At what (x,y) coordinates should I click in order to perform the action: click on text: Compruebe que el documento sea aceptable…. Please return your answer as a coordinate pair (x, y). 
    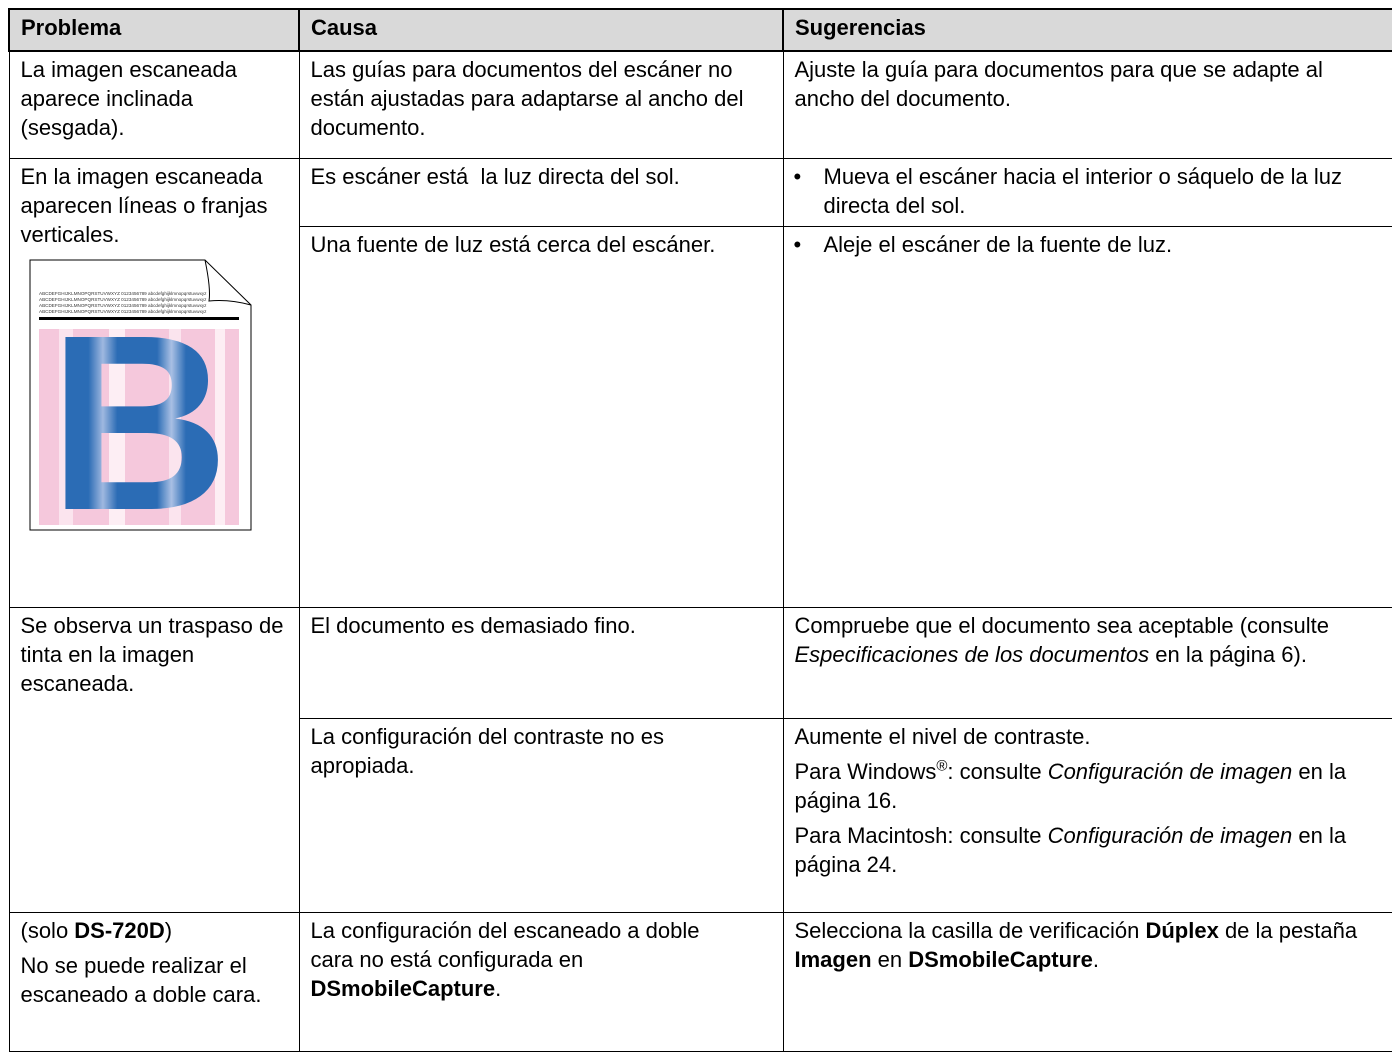
    Looking at the image, I should click on (1061, 625).